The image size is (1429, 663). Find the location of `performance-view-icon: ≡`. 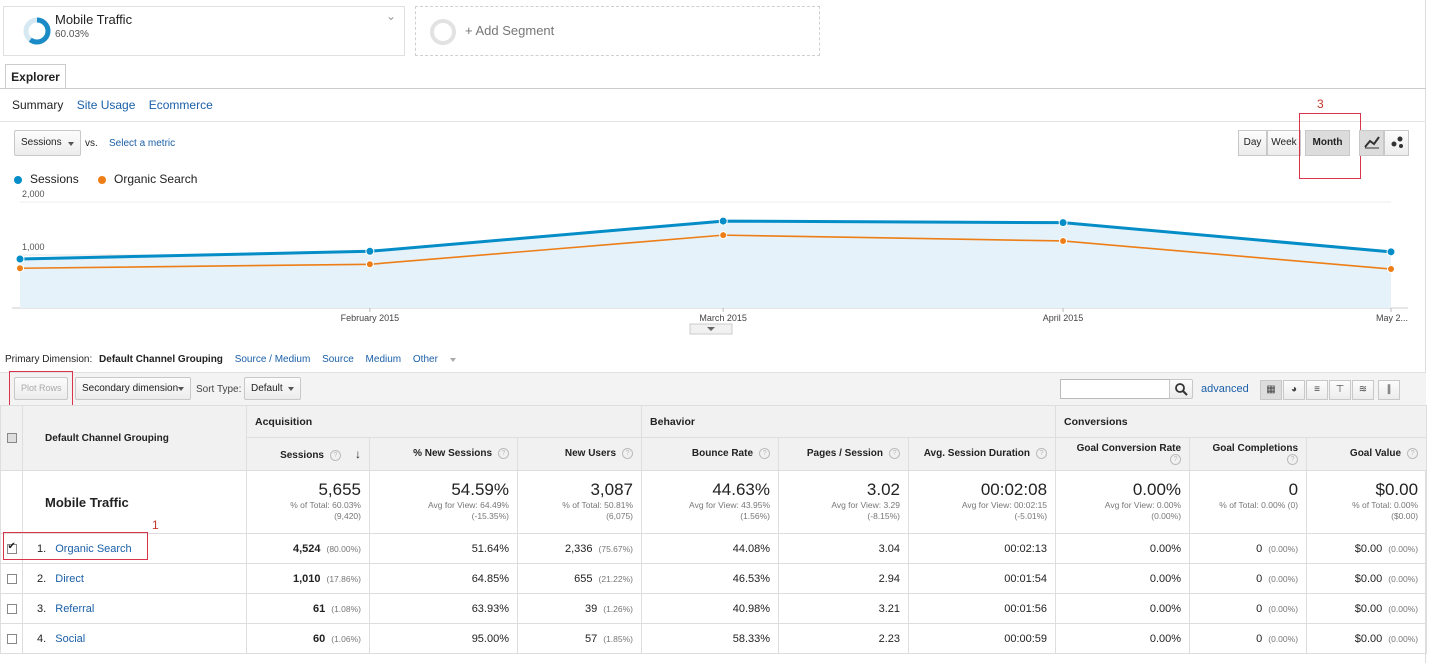

performance-view-icon: ≡ is located at coordinates (1317, 390).